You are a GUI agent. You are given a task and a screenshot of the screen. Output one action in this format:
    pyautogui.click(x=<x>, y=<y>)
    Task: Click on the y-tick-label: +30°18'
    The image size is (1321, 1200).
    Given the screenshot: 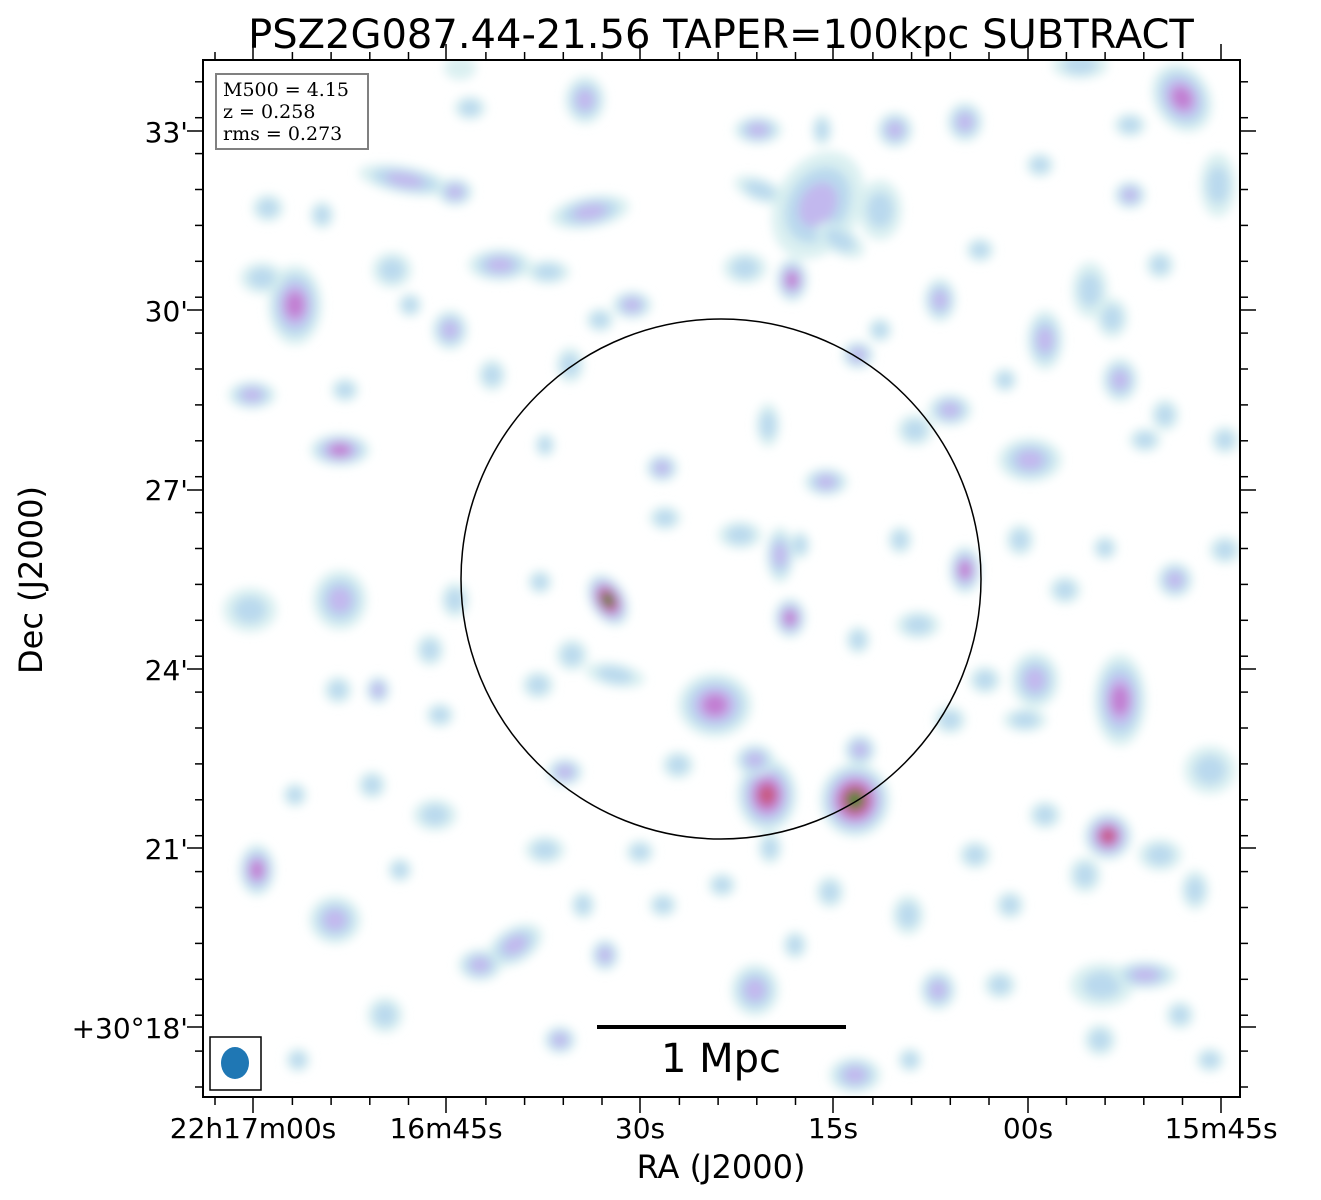 What is the action you would take?
    pyautogui.click(x=130, y=1028)
    